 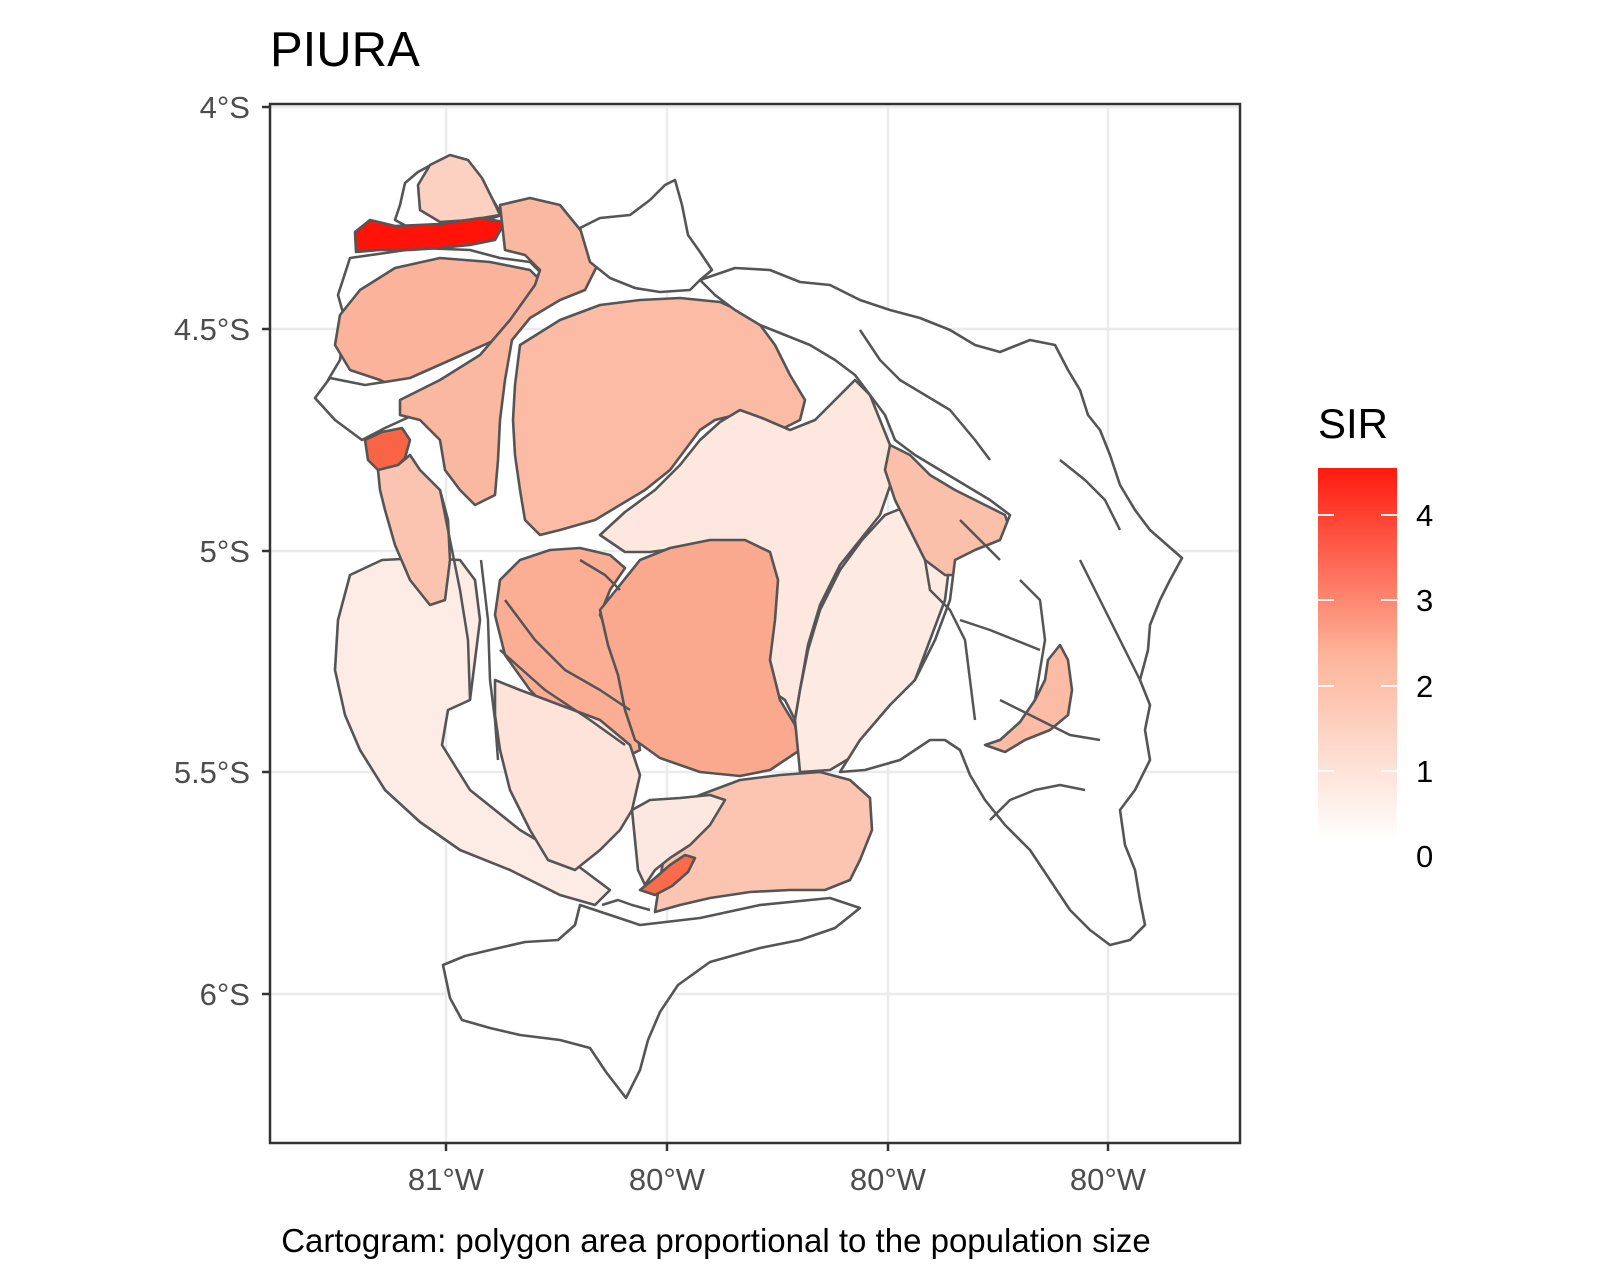 I want to click on legend-tick-label: 4, so click(x=1424, y=515).